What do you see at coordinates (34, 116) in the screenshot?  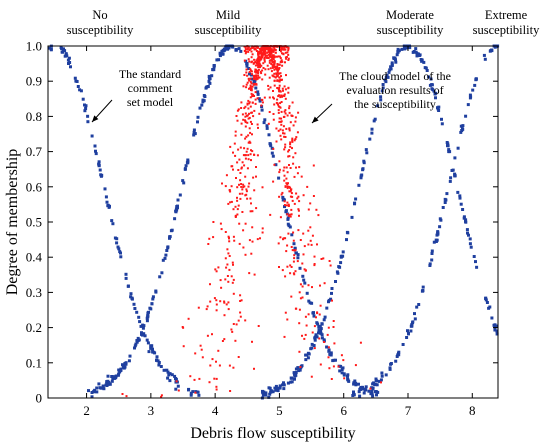 I see `y-tick-label: 0.8` at bounding box center [34, 116].